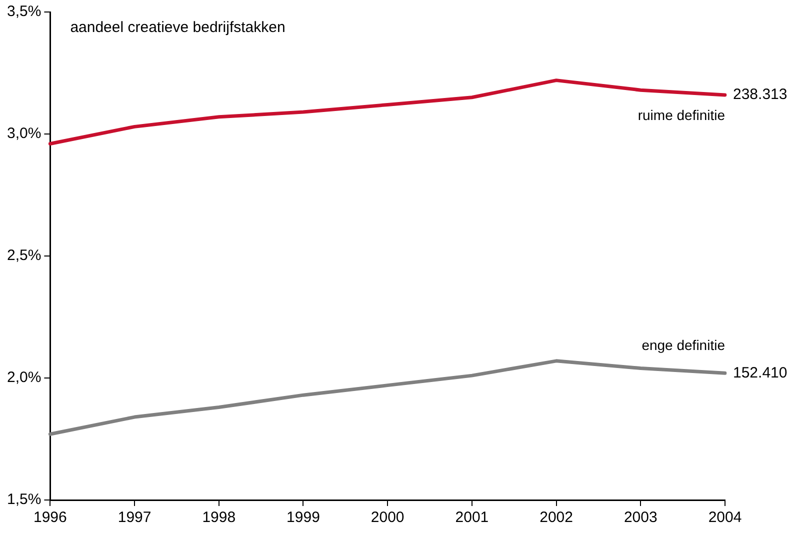 This screenshot has height=534, width=801. What do you see at coordinates (725, 517) in the screenshot?
I see `x-tick-label: 2004` at bounding box center [725, 517].